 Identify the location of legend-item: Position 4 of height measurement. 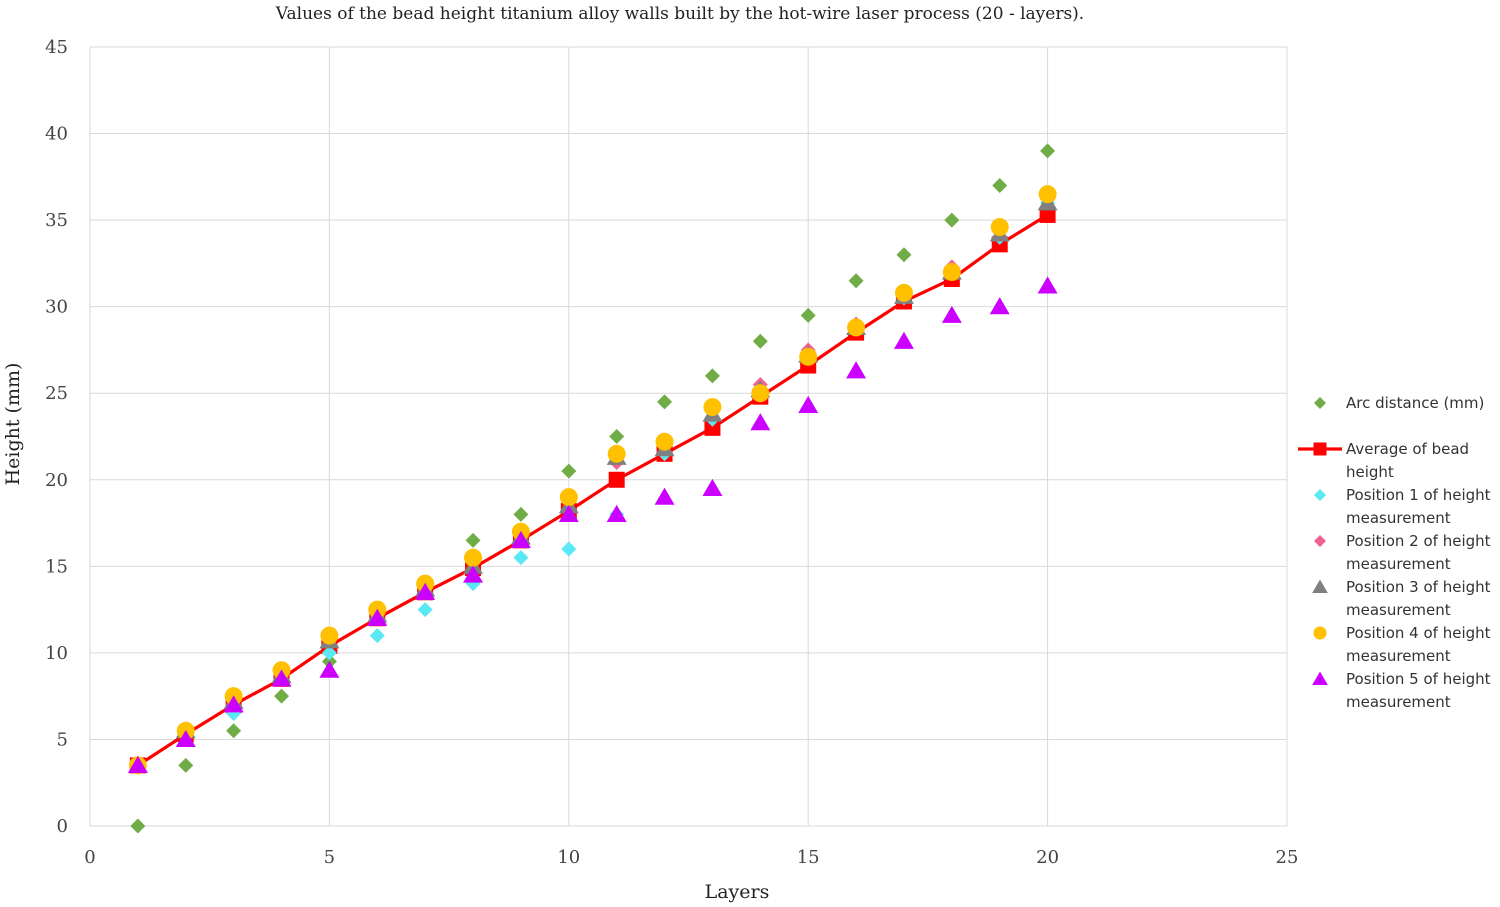
(1402, 644).